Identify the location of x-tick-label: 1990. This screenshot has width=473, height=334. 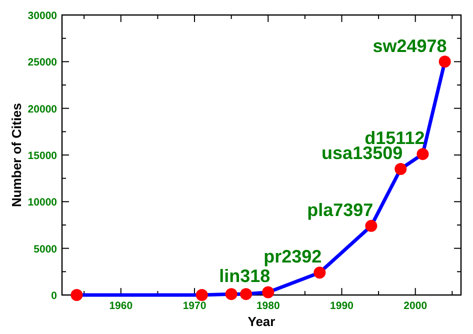
(342, 306).